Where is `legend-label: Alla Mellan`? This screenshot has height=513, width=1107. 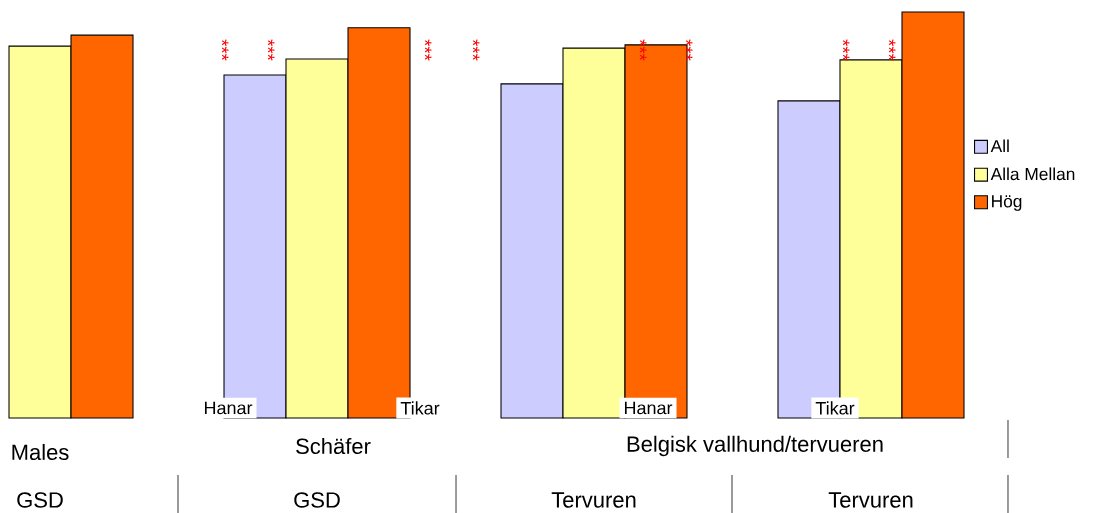
legend-label: Alla Mellan is located at coordinates (1032, 174).